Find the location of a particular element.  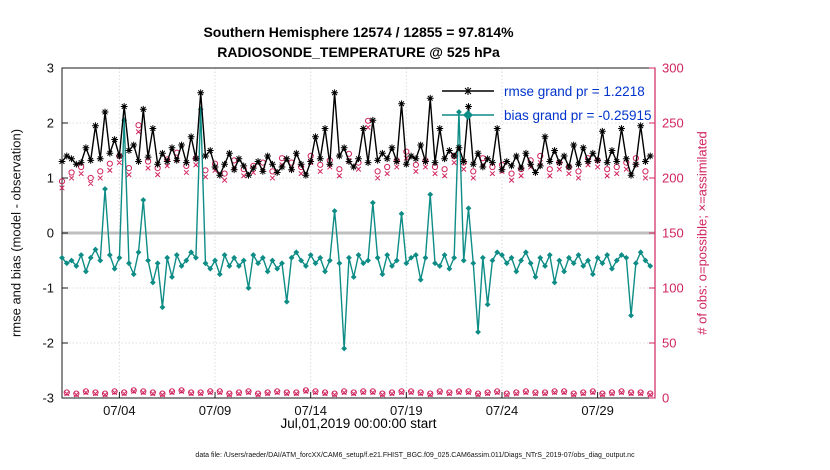

svg-text: -1 is located at coordinates (48, 288).